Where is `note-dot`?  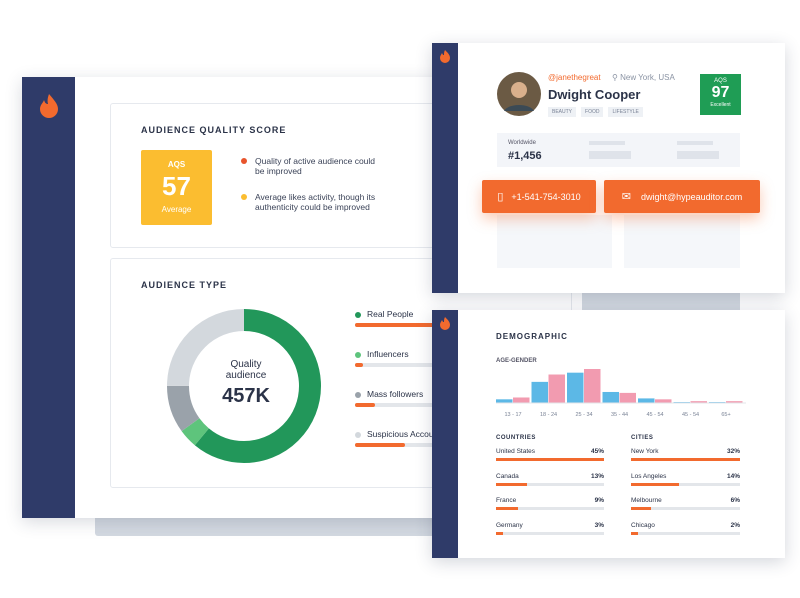
note-dot is located at coordinates (244, 197).